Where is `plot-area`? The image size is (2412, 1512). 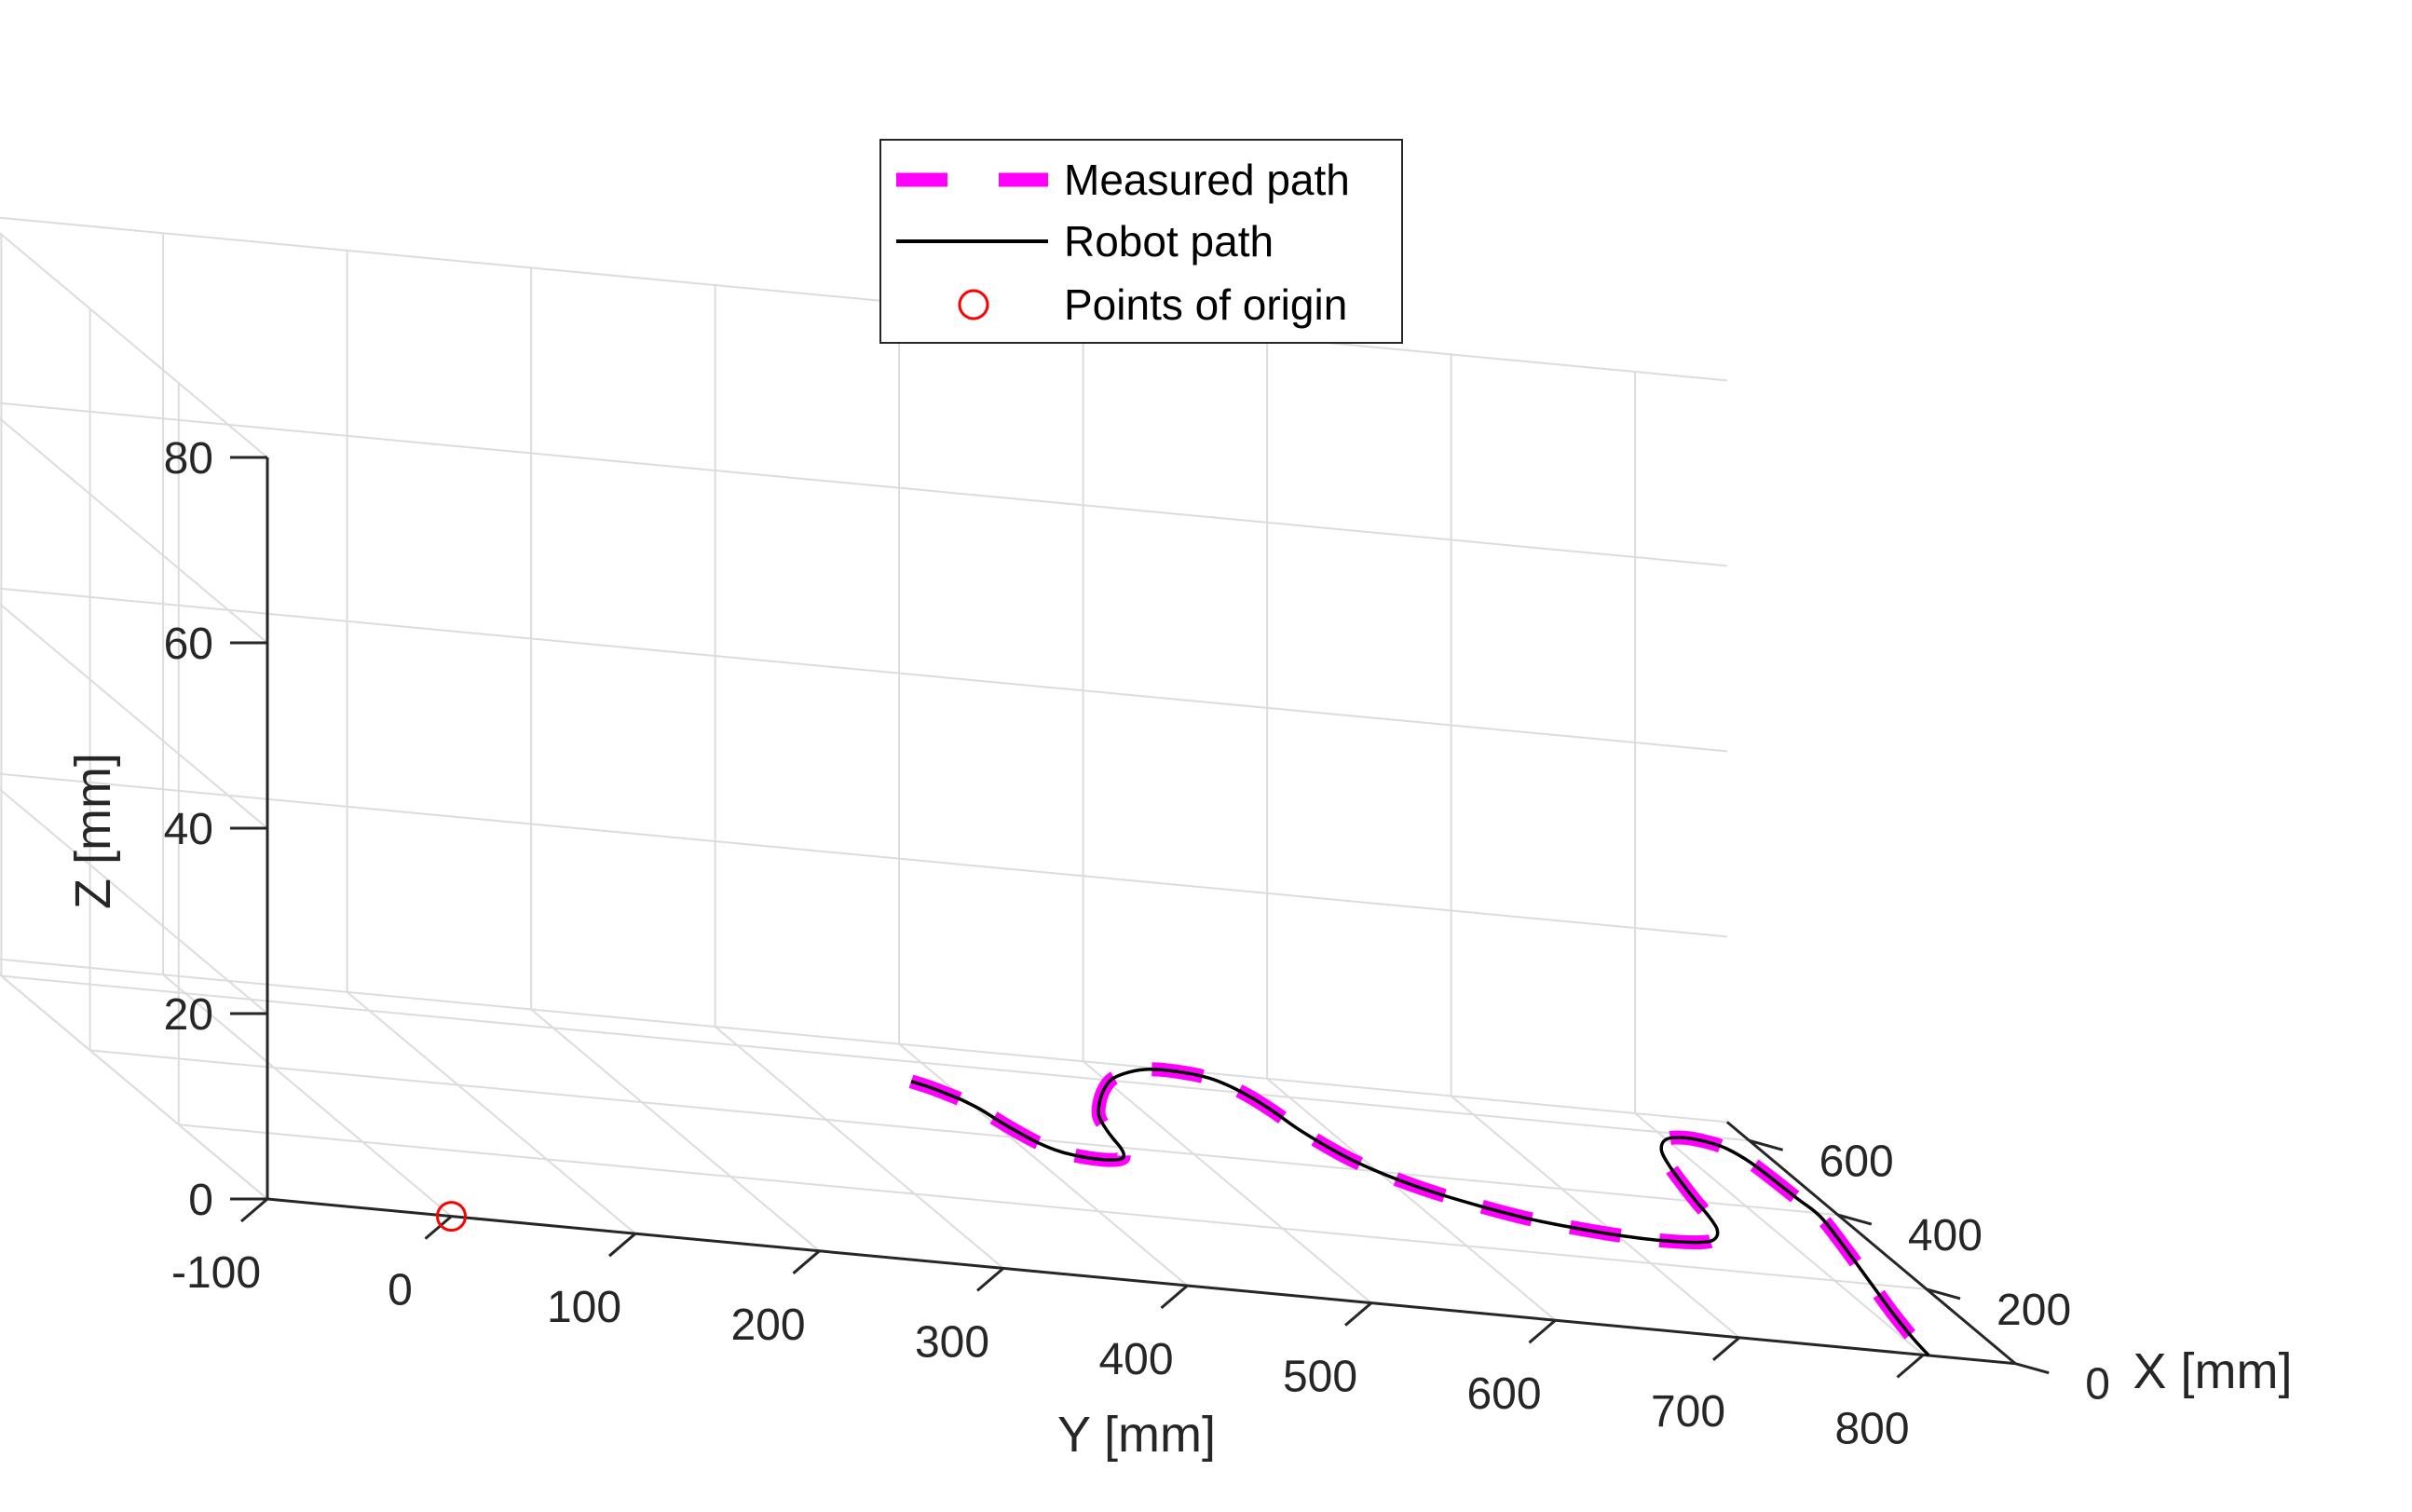
plot-area is located at coordinates (1185, 1211).